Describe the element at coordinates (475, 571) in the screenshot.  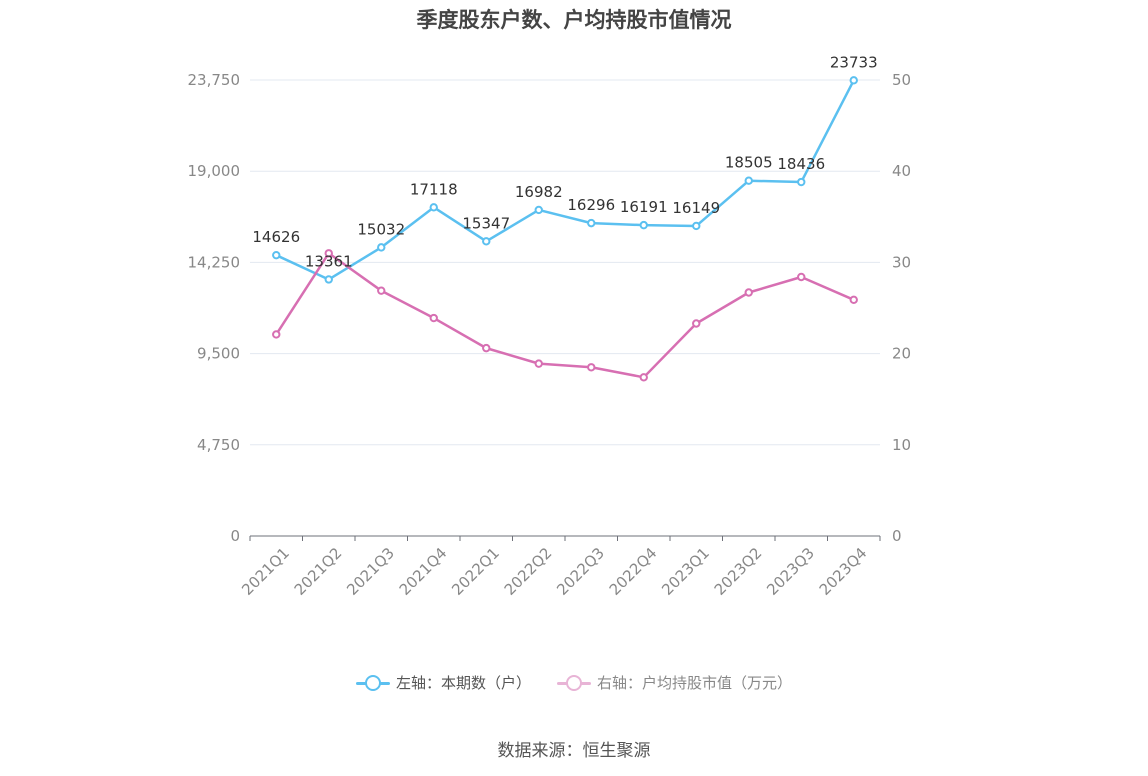
I see `x-tick-label: 2022Q1` at that location.